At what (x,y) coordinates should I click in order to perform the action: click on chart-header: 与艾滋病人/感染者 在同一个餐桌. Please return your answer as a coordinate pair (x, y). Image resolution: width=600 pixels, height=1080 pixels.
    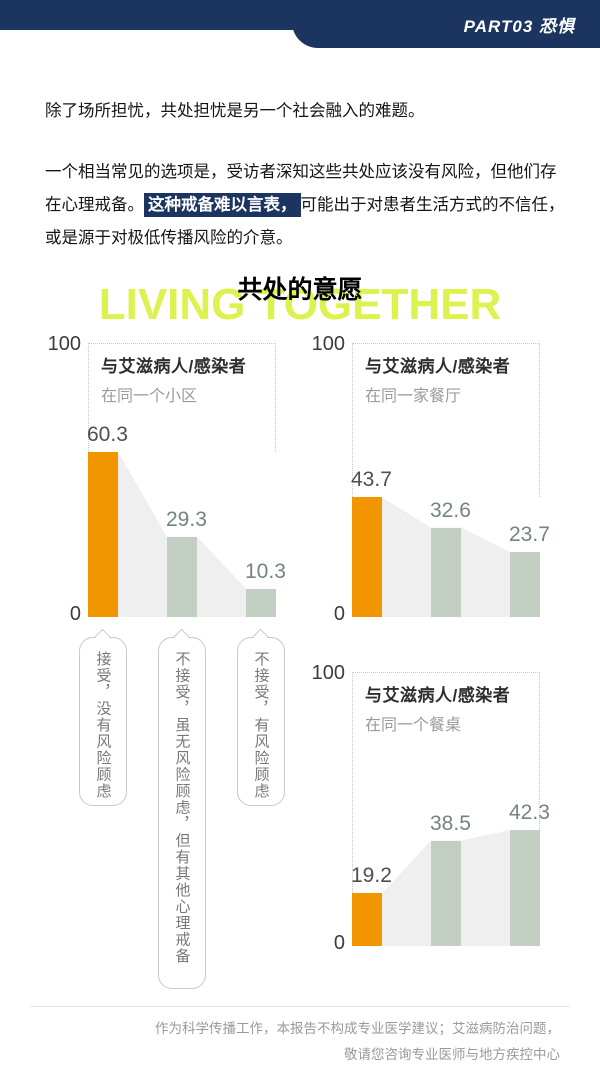
    Looking at the image, I should click on (437, 708).